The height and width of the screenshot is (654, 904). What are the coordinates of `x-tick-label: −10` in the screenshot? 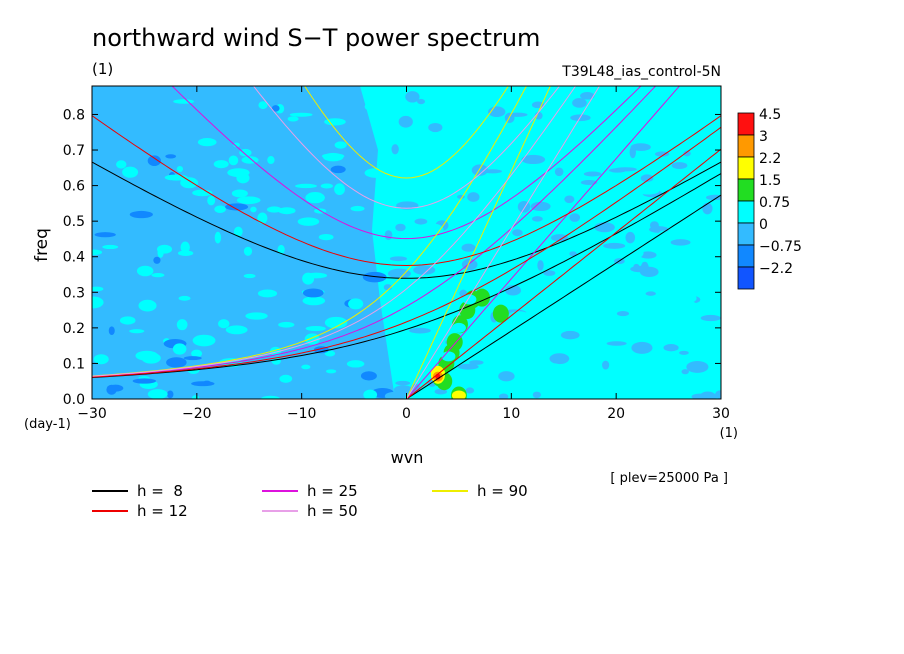 It's located at (302, 414).